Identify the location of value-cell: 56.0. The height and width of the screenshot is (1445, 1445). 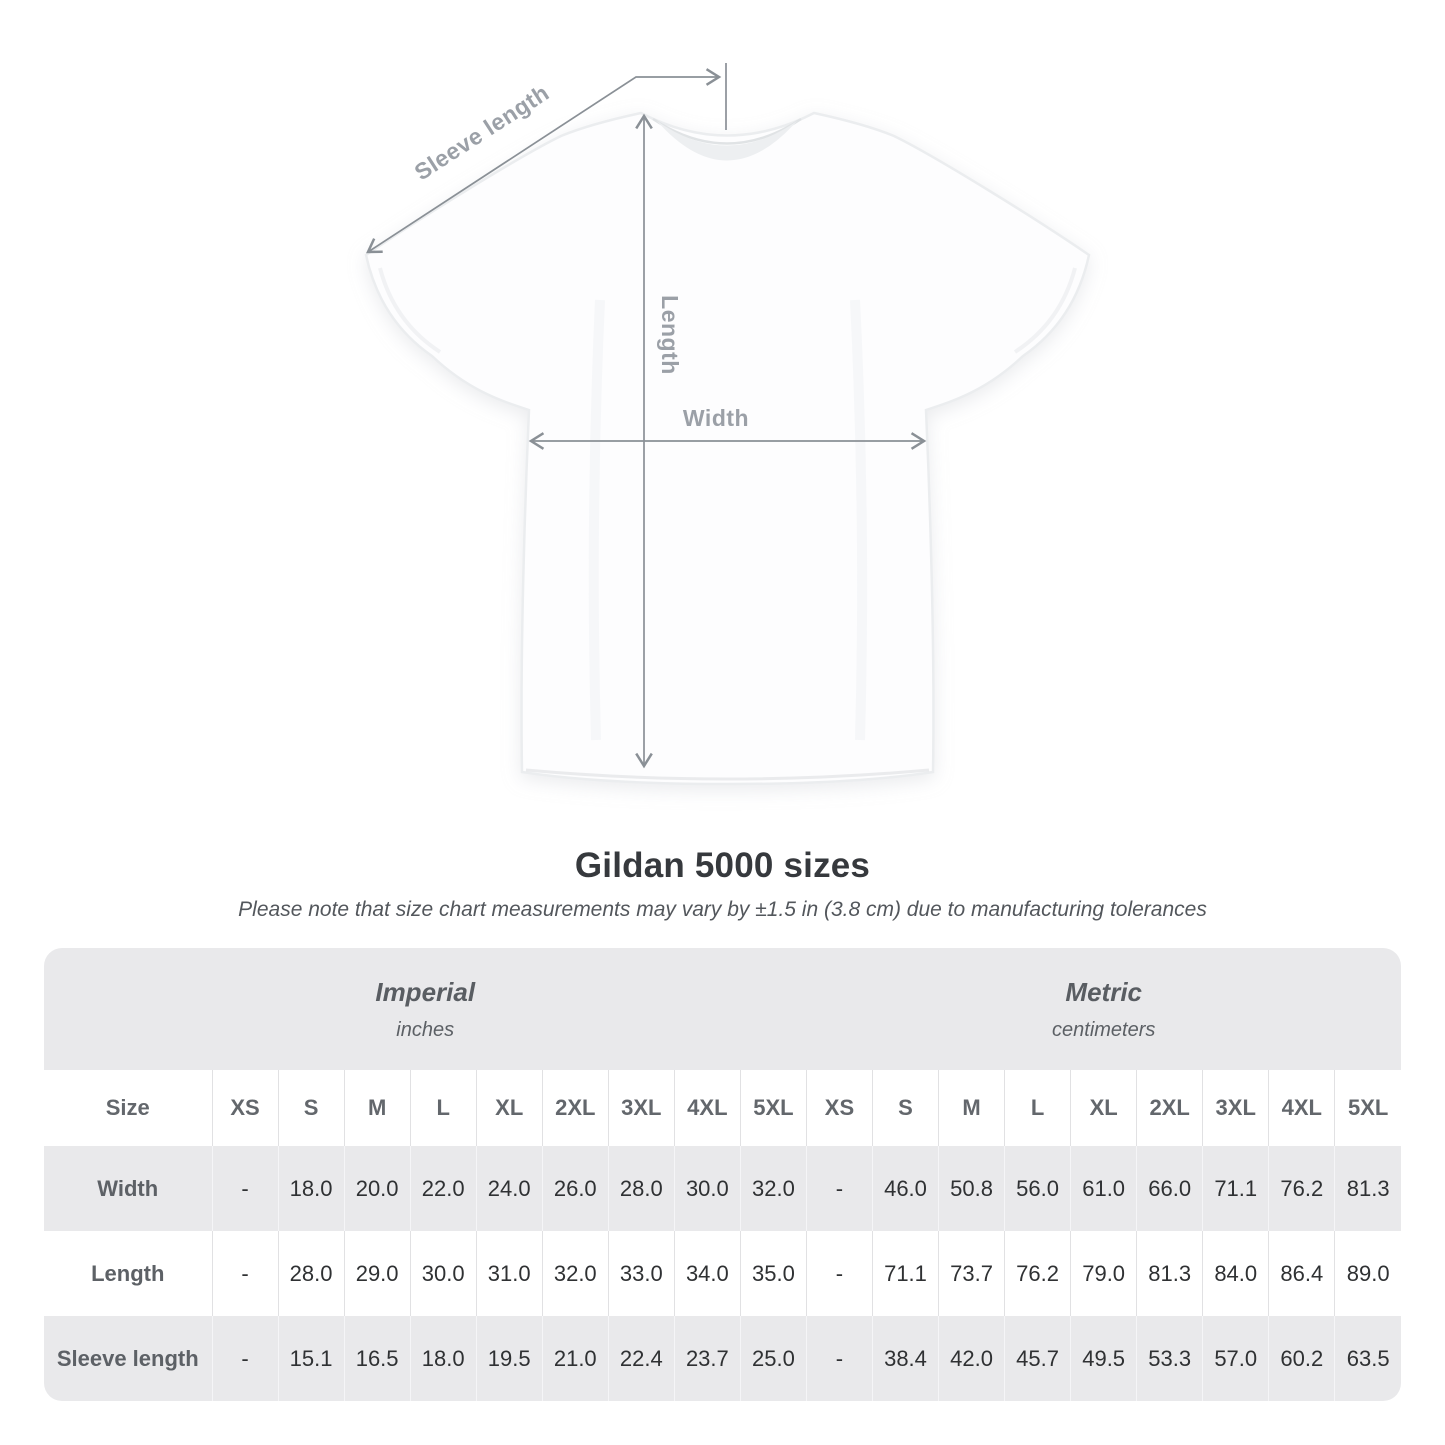
(1037, 1188).